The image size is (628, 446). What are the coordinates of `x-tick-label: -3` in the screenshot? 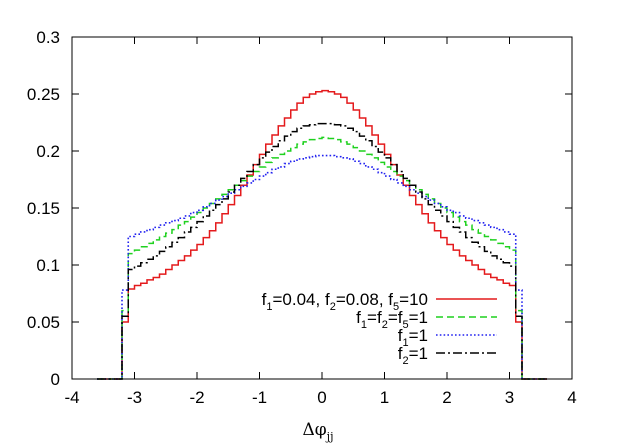 It's located at (134, 397).